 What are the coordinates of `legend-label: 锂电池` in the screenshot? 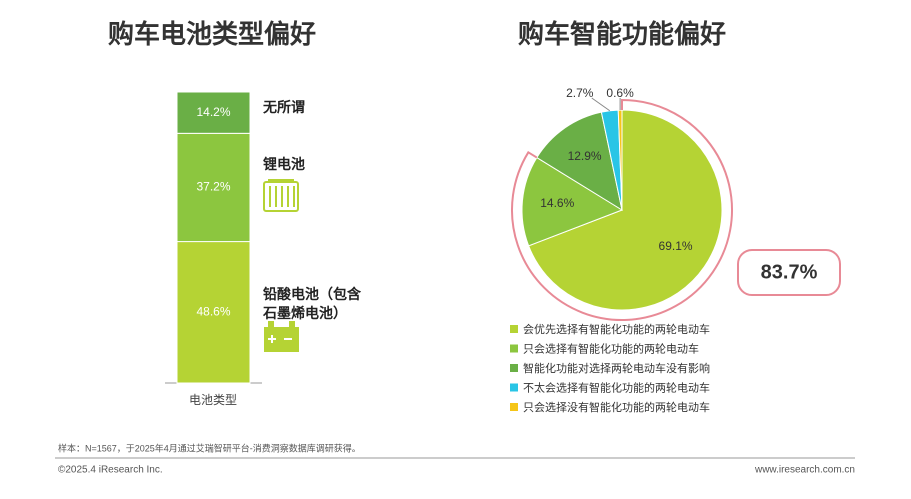 It's located at (284, 164).